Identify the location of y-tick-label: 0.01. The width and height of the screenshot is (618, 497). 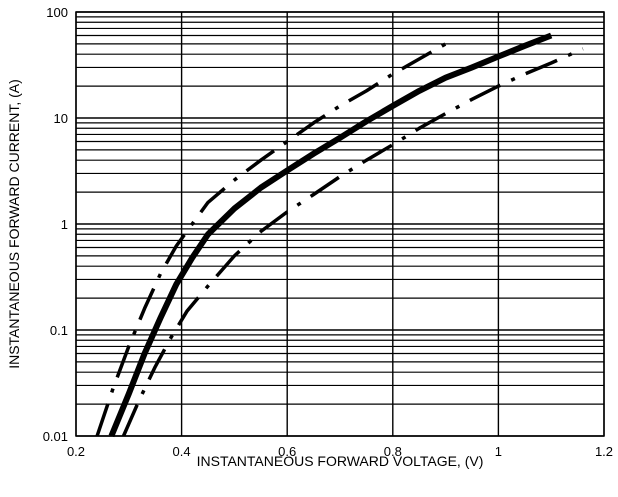
(55, 436).